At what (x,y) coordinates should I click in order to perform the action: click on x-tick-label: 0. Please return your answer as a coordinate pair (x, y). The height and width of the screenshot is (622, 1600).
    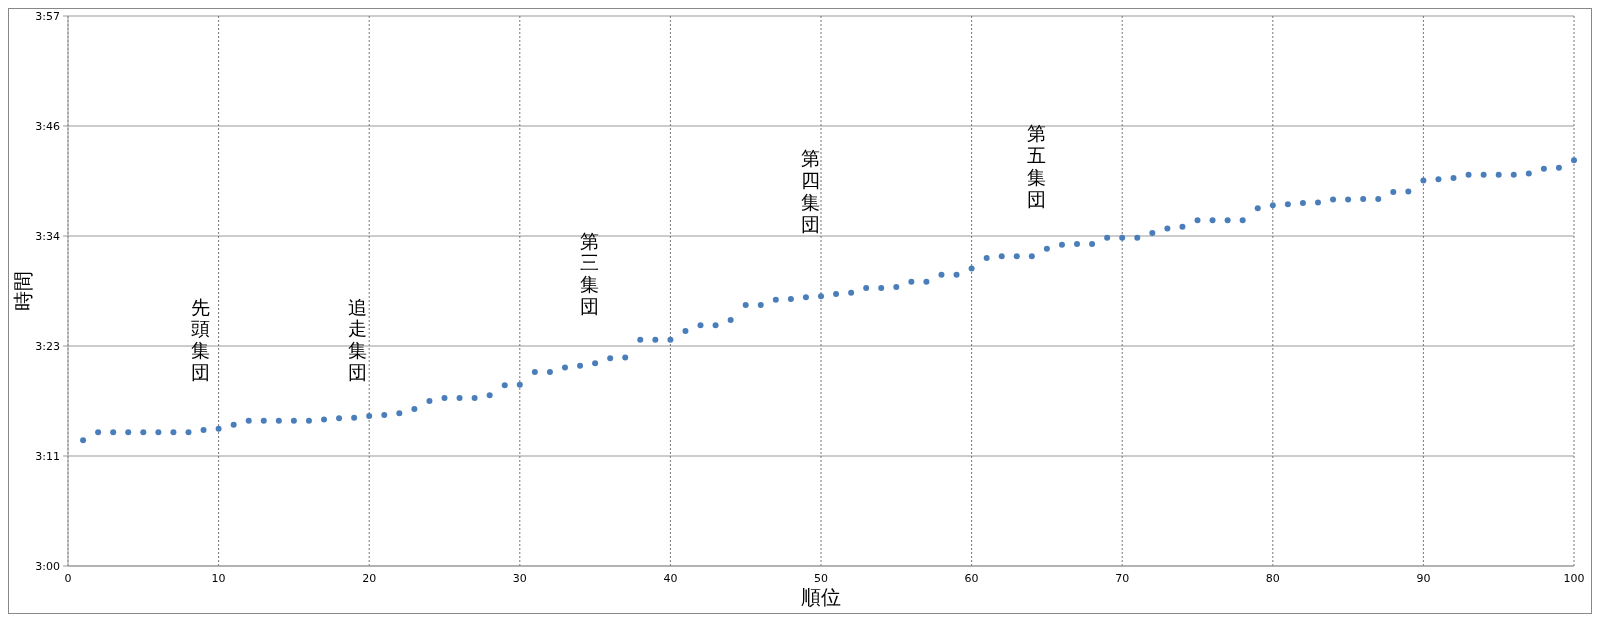
    Looking at the image, I should click on (68, 578).